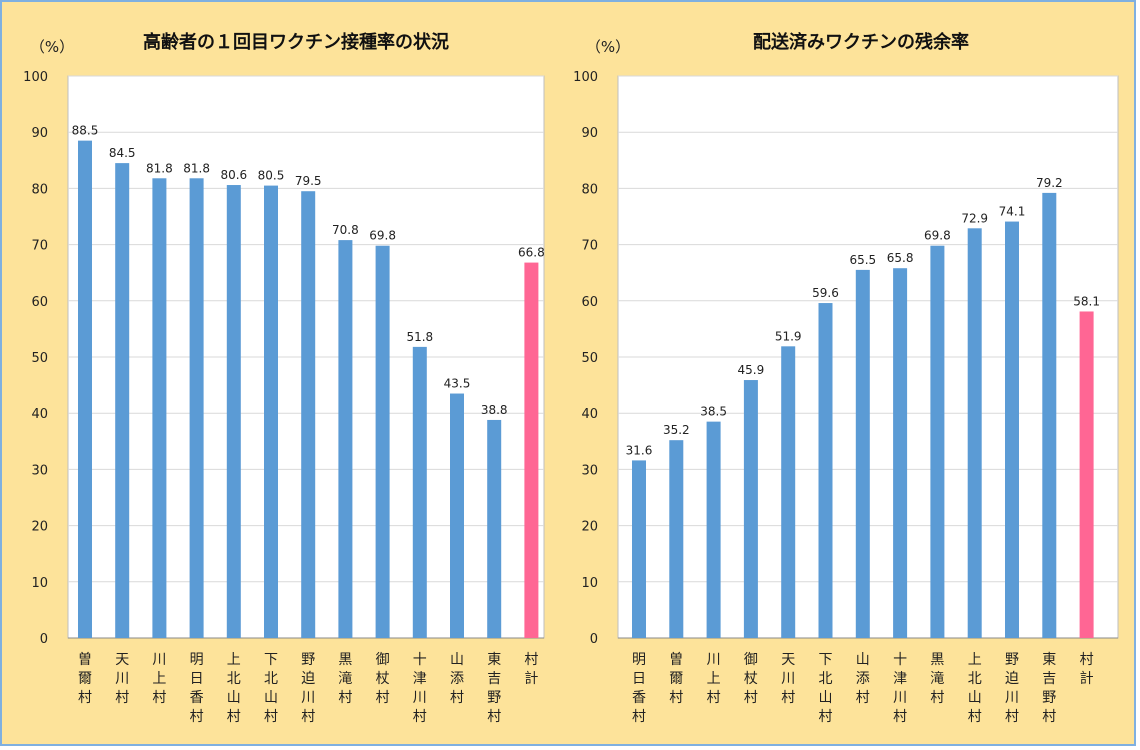  I want to click on data-label: 74.1, so click(1012, 212).